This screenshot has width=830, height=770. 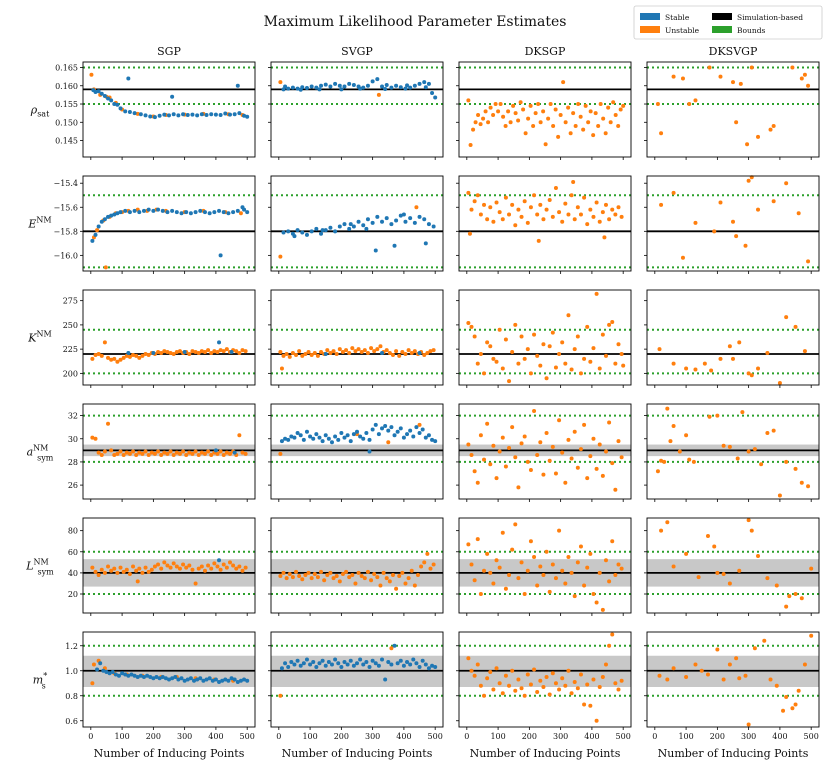 What do you see at coordinates (39, 567) in the screenshot?
I see `row-label-l-sym-nm: LNM sym` at bounding box center [39, 567].